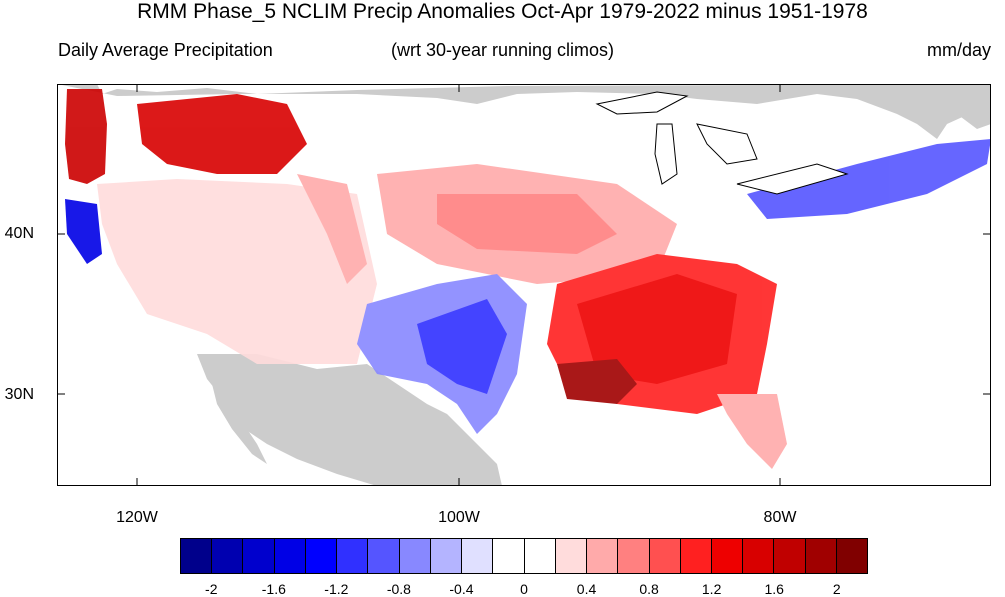 This screenshot has height=597, width=1005. I want to click on colorbar-label: 2, so click(836, 589).